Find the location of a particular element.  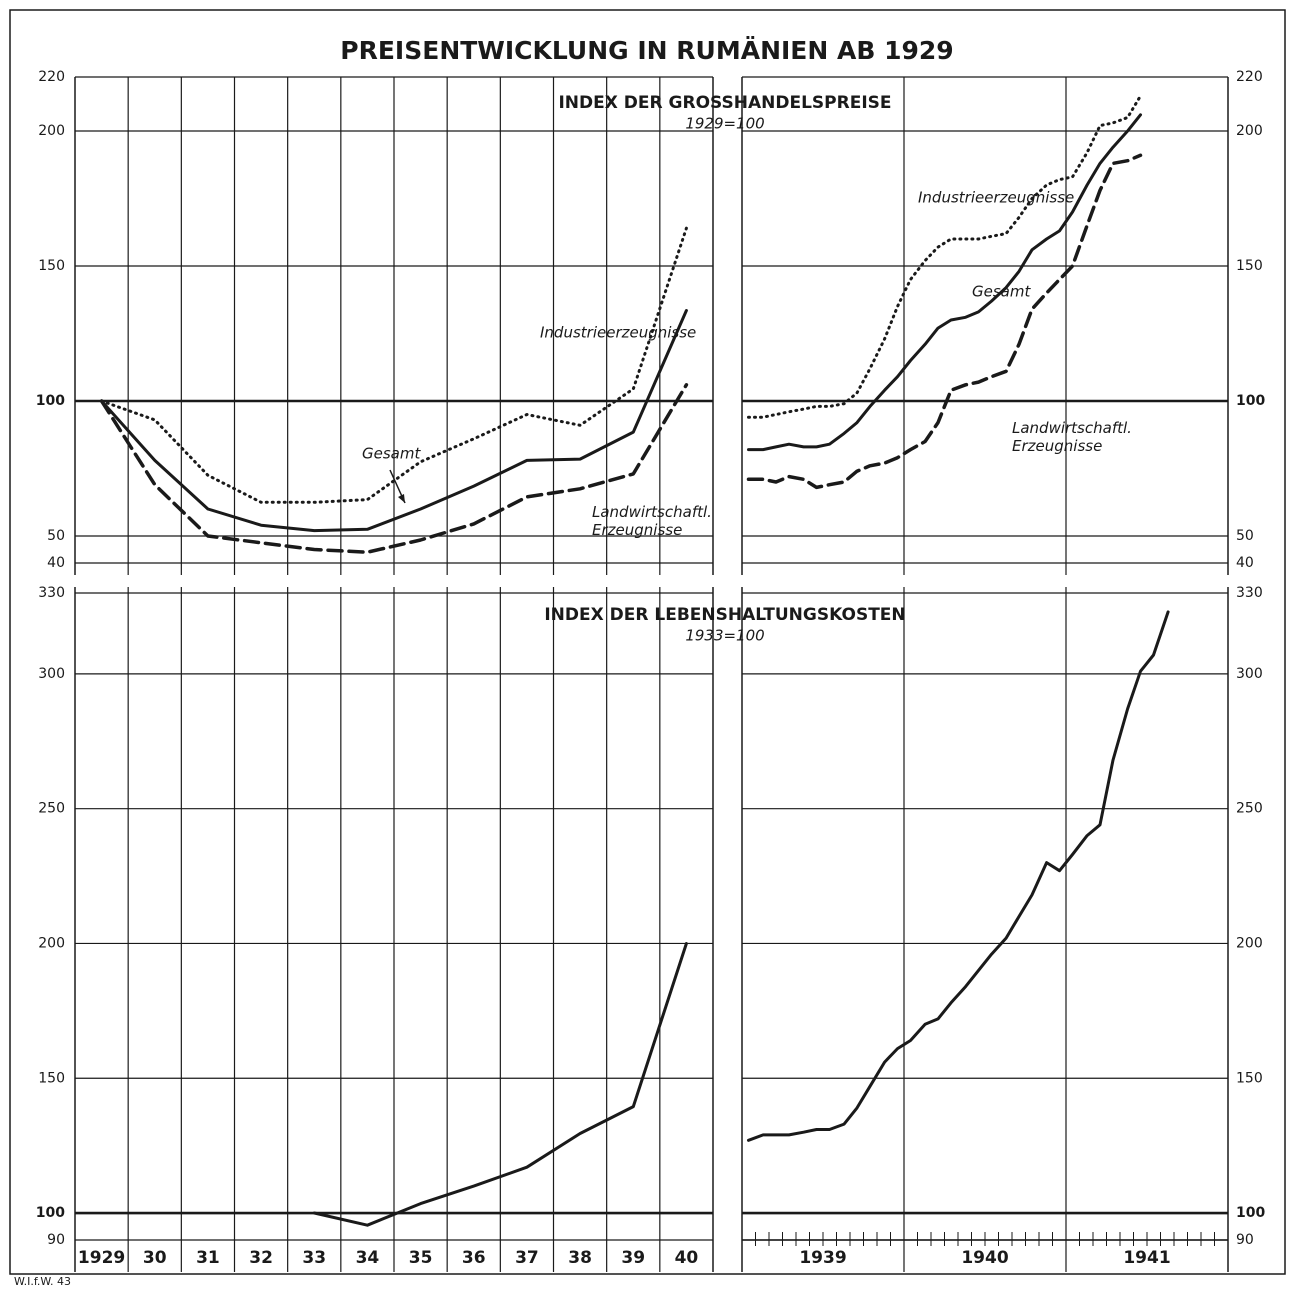

x-tick-label: 38 is located at coordinates (580, 1258).